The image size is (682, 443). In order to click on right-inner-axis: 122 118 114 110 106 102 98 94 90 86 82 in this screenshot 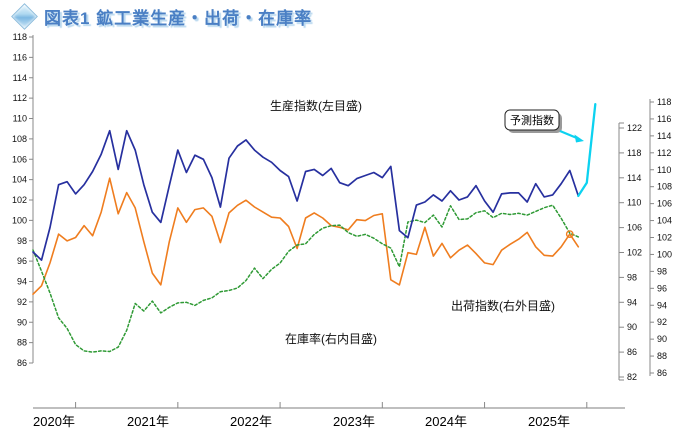, I will do `click(630, 252)`.